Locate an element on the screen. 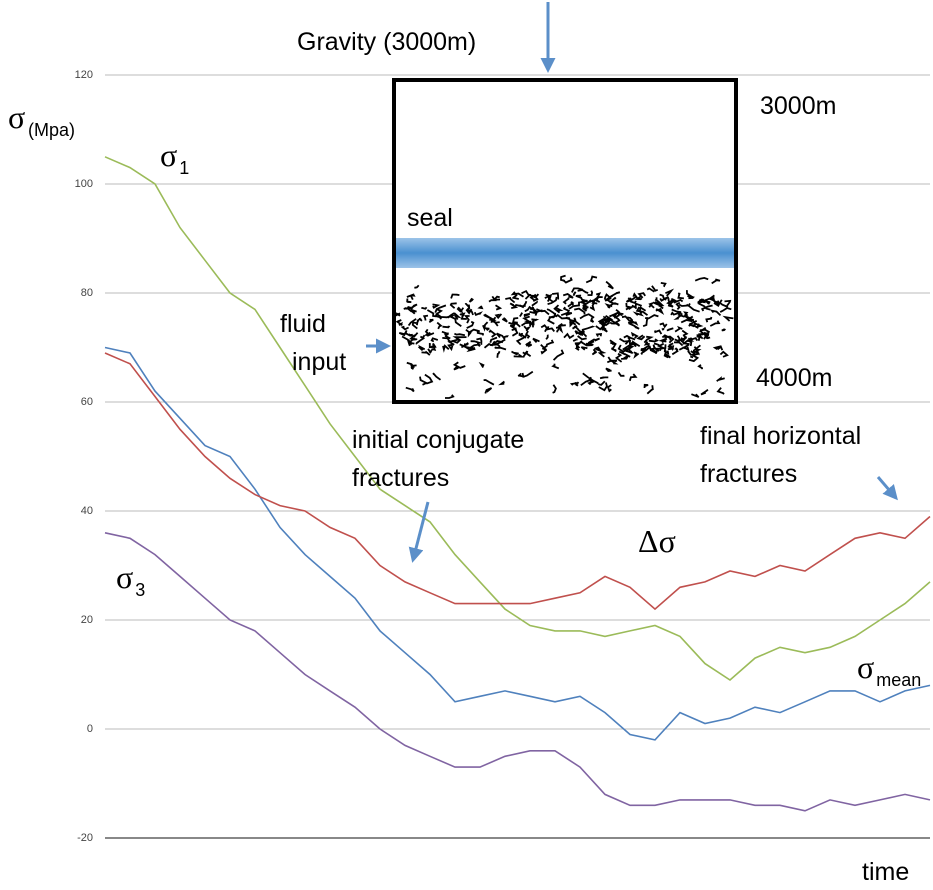 The height and width of the screenshot is (890, 933). y-tick-label: 20 is located at coordinates (87, 620).